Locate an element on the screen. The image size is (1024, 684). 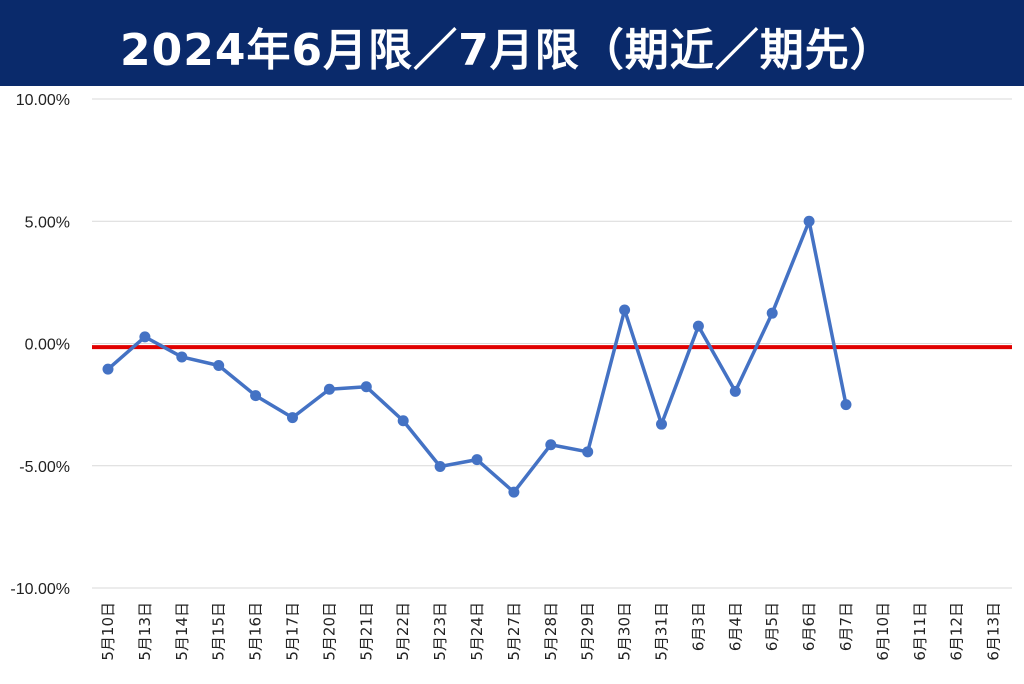
title-bar: 2024年6月限／7月限（期近／期先） is located at coordinates (512, 43).